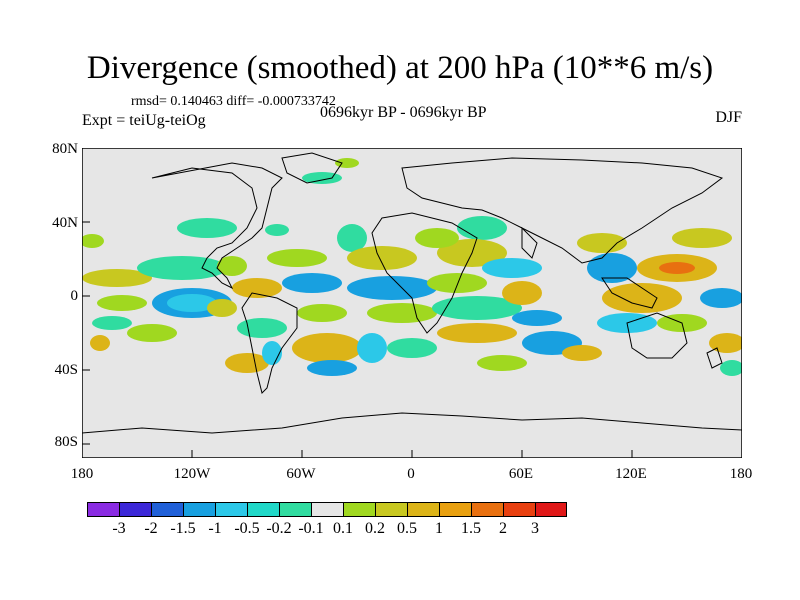  I want to click on lon-label-180w: 180, so click(82, 474).